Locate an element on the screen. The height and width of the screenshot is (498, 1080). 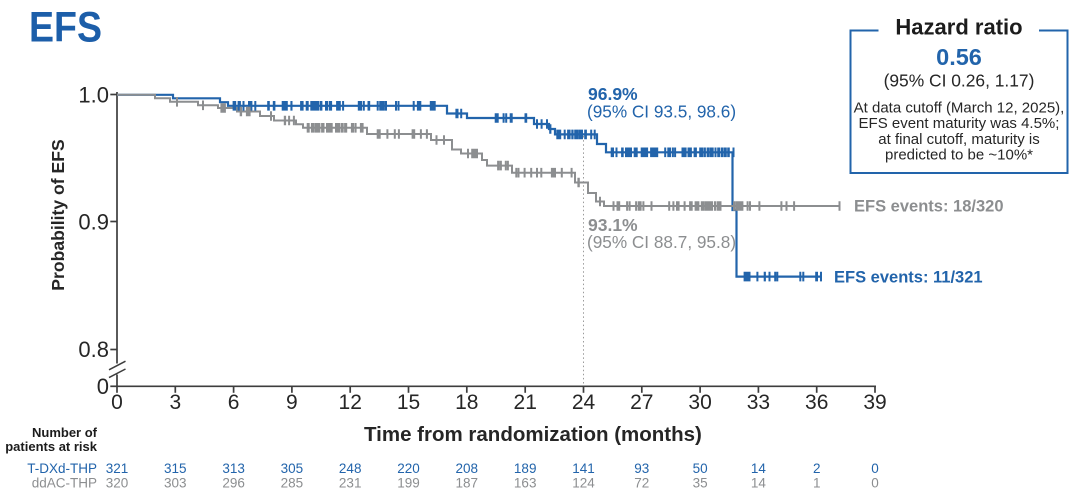
svg-text: 21 is located at coordinates (525, 402).